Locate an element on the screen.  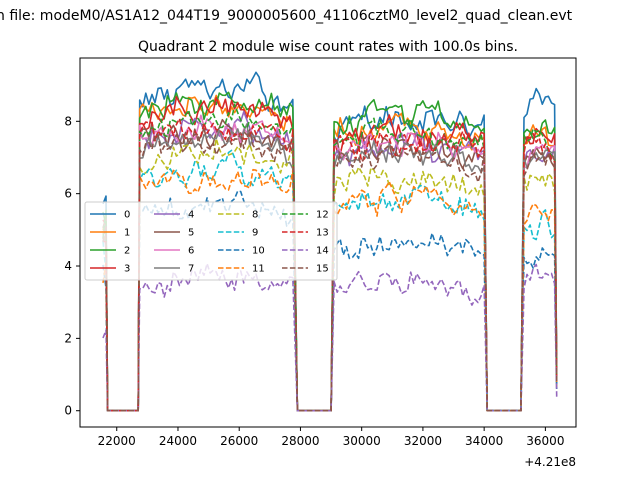
y-tick-label: 8 is located at coordinates (68, 121).